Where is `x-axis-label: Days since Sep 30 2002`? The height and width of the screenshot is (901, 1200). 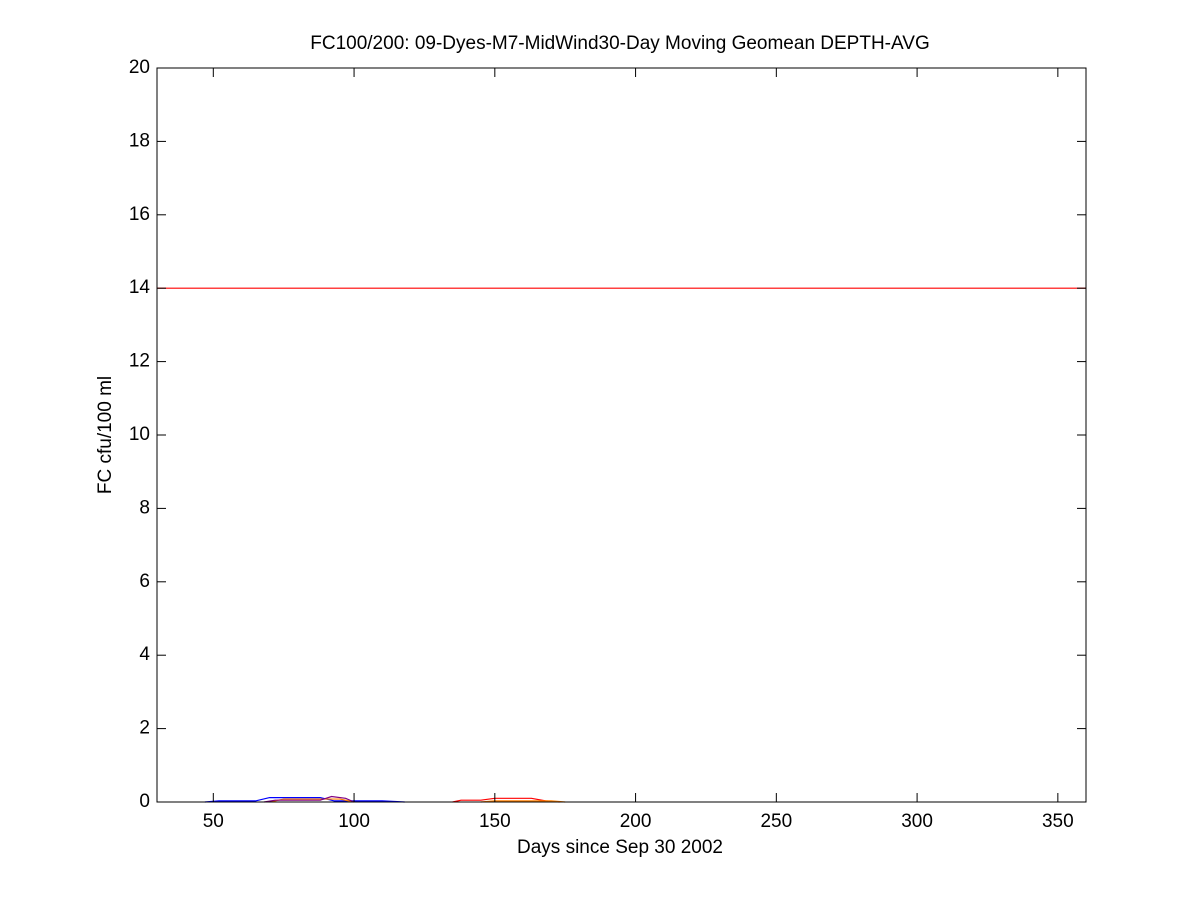 x-axis-label: Days since Sep 30 2002 is located at coordinates (620, 847).